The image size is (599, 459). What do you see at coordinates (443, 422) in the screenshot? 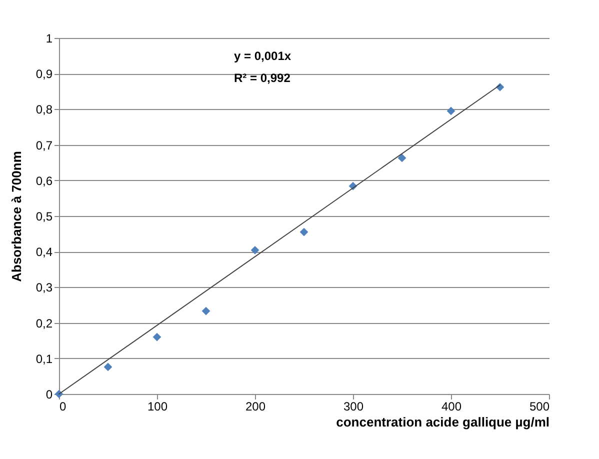
I see `x-axis-title: concentration acide gallique µg/ml` at bounding box center [443, 422].